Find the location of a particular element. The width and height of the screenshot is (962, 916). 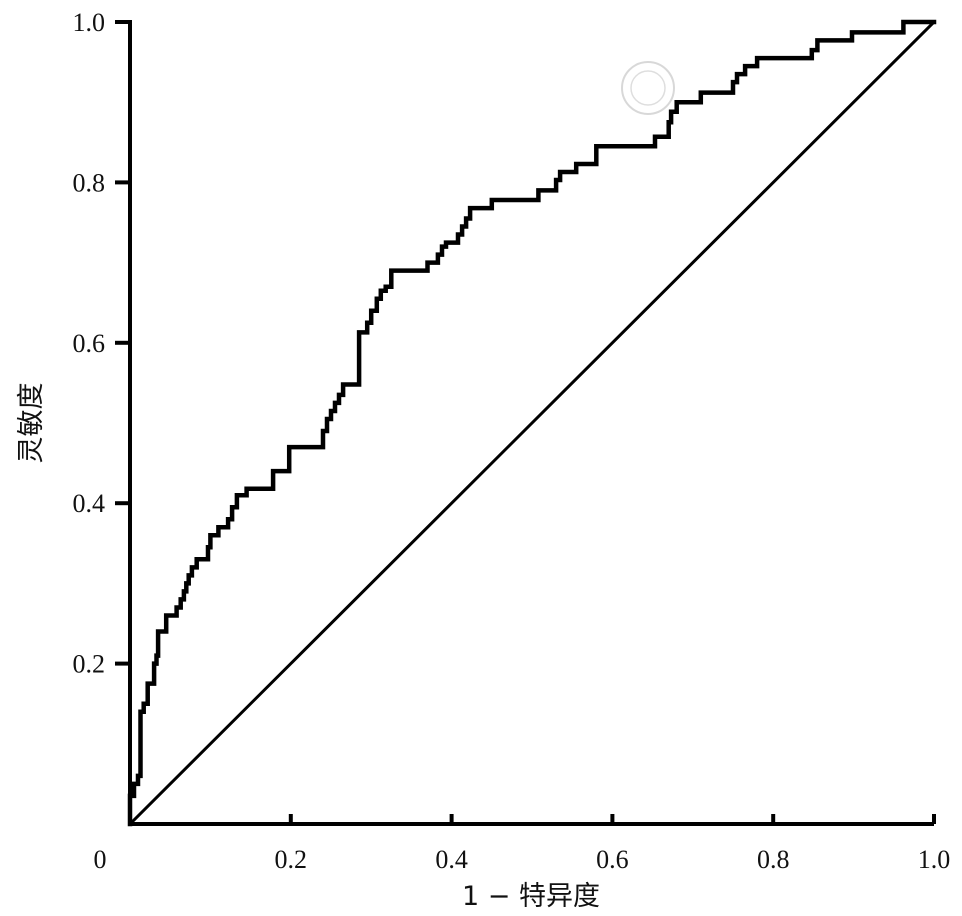

watermark is located at coordinates (648, 88).